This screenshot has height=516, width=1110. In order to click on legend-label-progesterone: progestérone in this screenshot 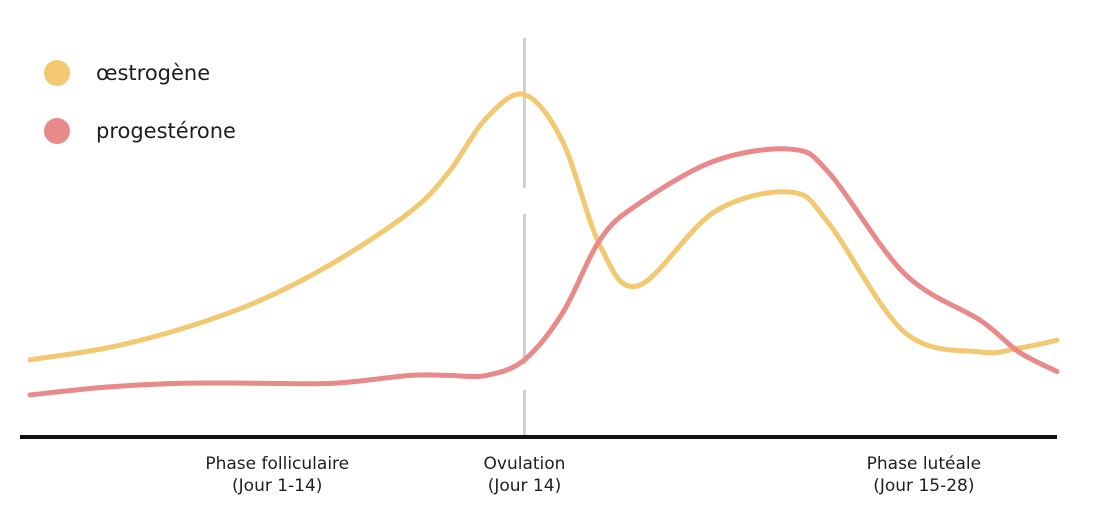, I will do `click(166, 131)`.